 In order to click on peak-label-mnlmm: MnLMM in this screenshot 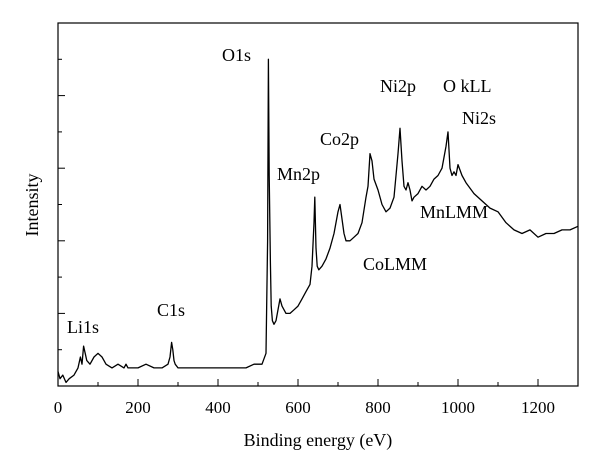, I will do `click(454, 212)`.